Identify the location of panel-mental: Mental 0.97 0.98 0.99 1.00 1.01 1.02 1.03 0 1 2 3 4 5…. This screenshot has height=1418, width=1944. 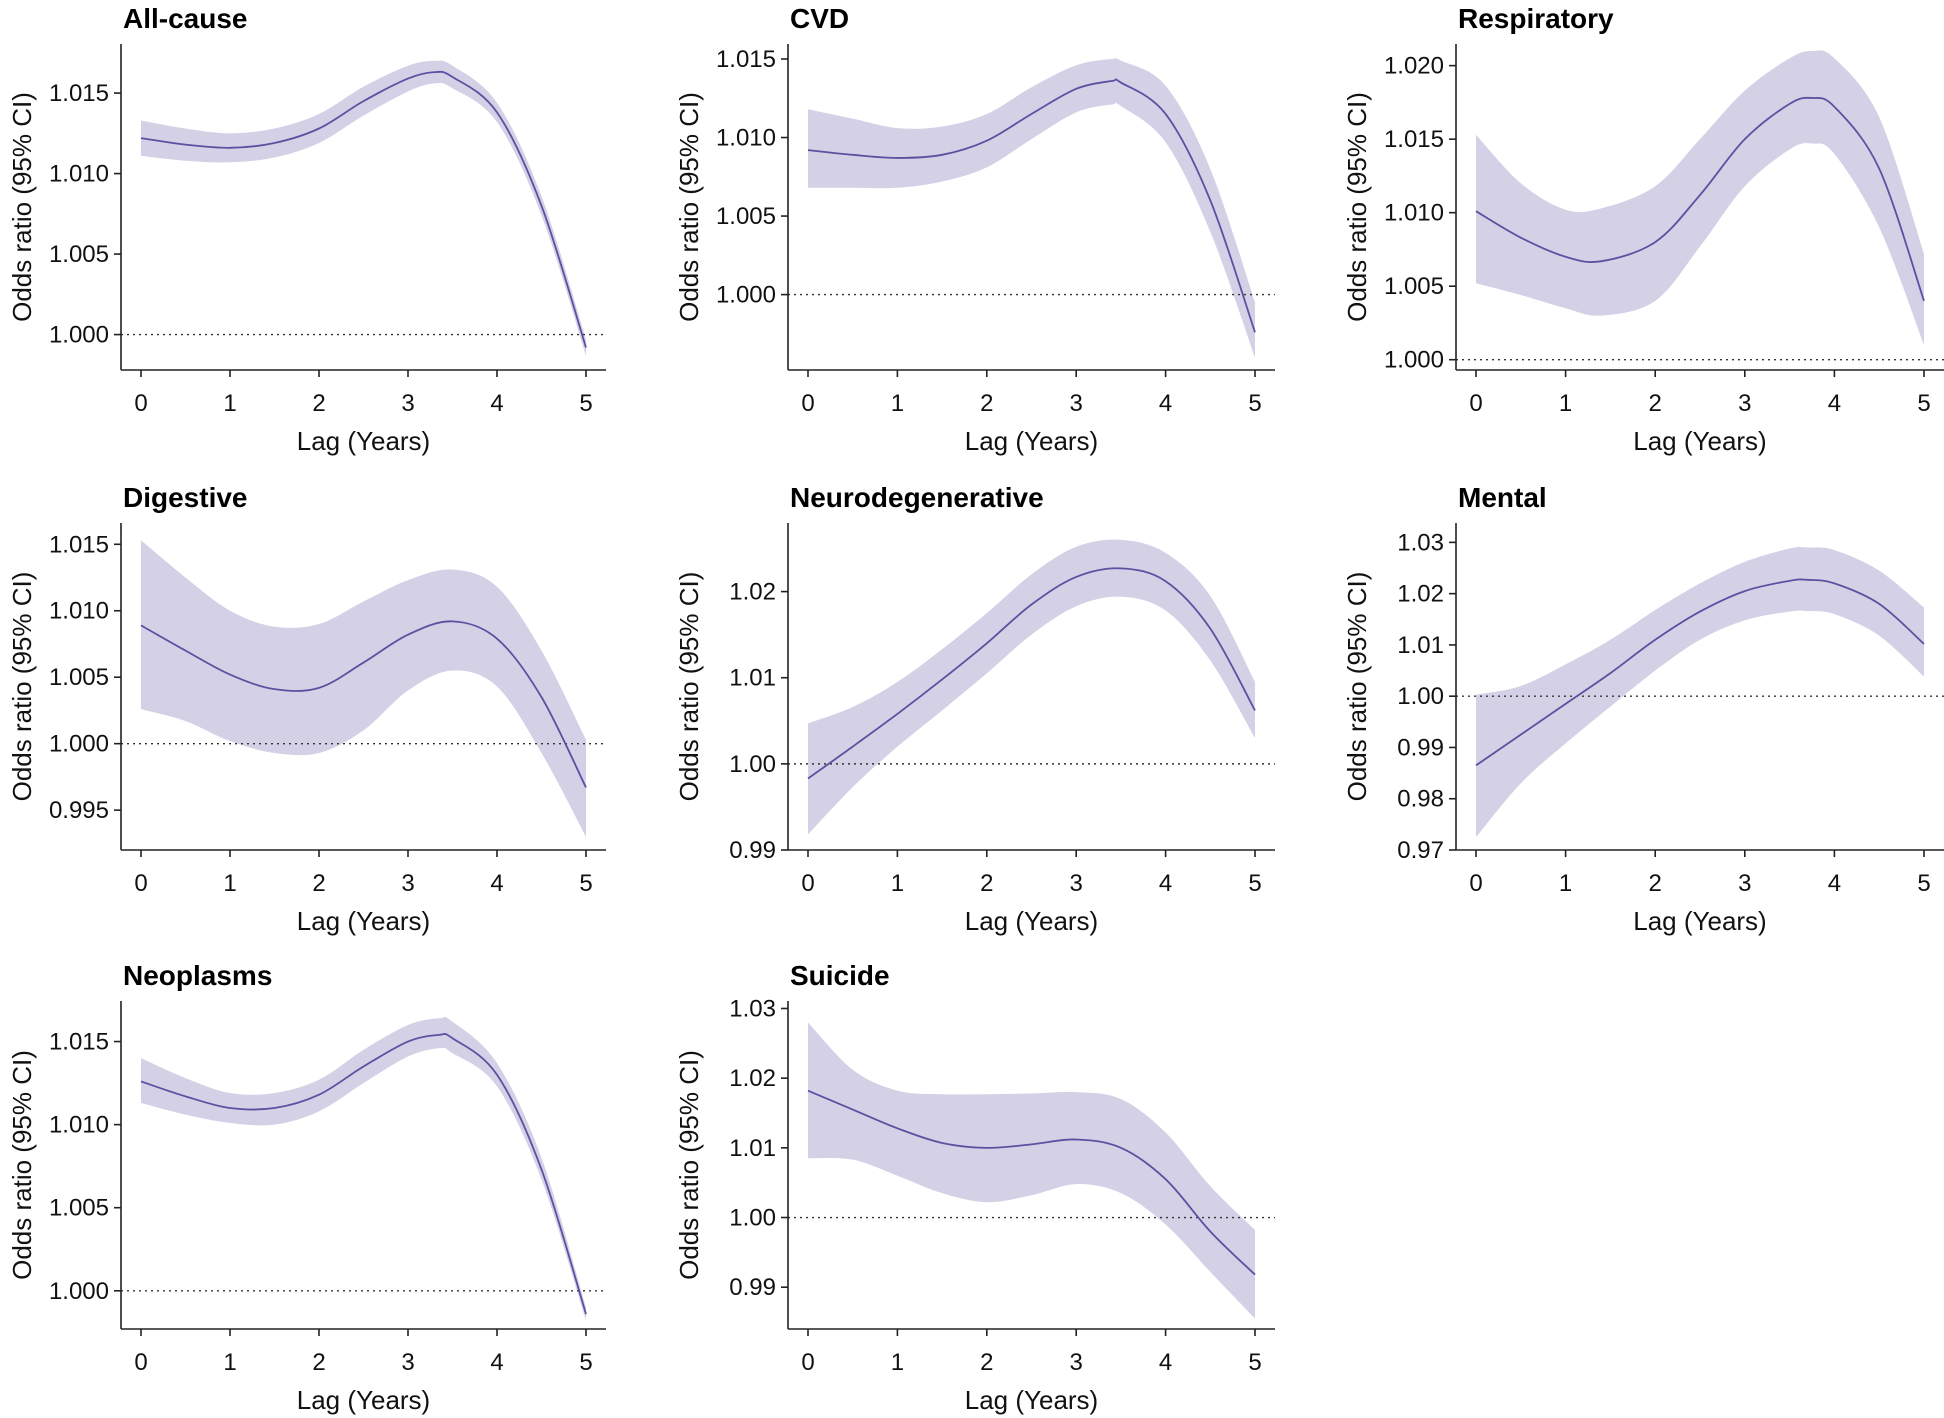
(1643, 709).